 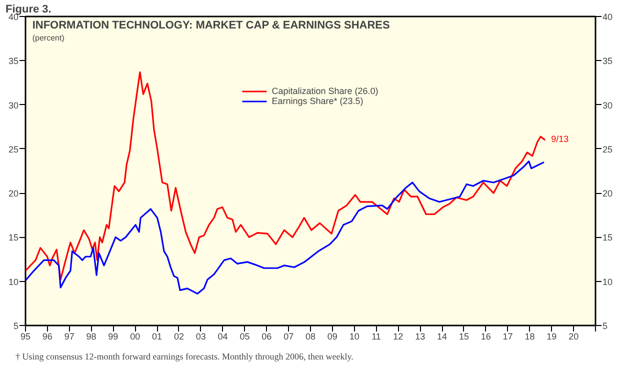 What do you see at coordinates (607, 281) in the screenshot?
I see `y2-tick-label: 10` at bounding box center [607, 281].